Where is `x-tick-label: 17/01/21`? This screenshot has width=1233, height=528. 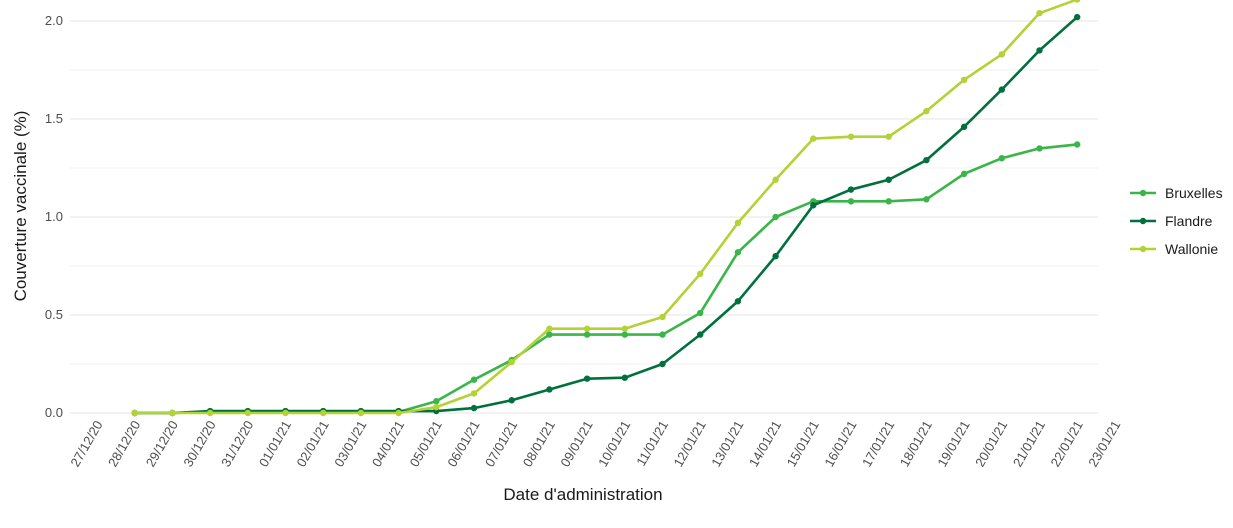
x-tick-label: 17/01/21 is located at coordinates (878, 443).